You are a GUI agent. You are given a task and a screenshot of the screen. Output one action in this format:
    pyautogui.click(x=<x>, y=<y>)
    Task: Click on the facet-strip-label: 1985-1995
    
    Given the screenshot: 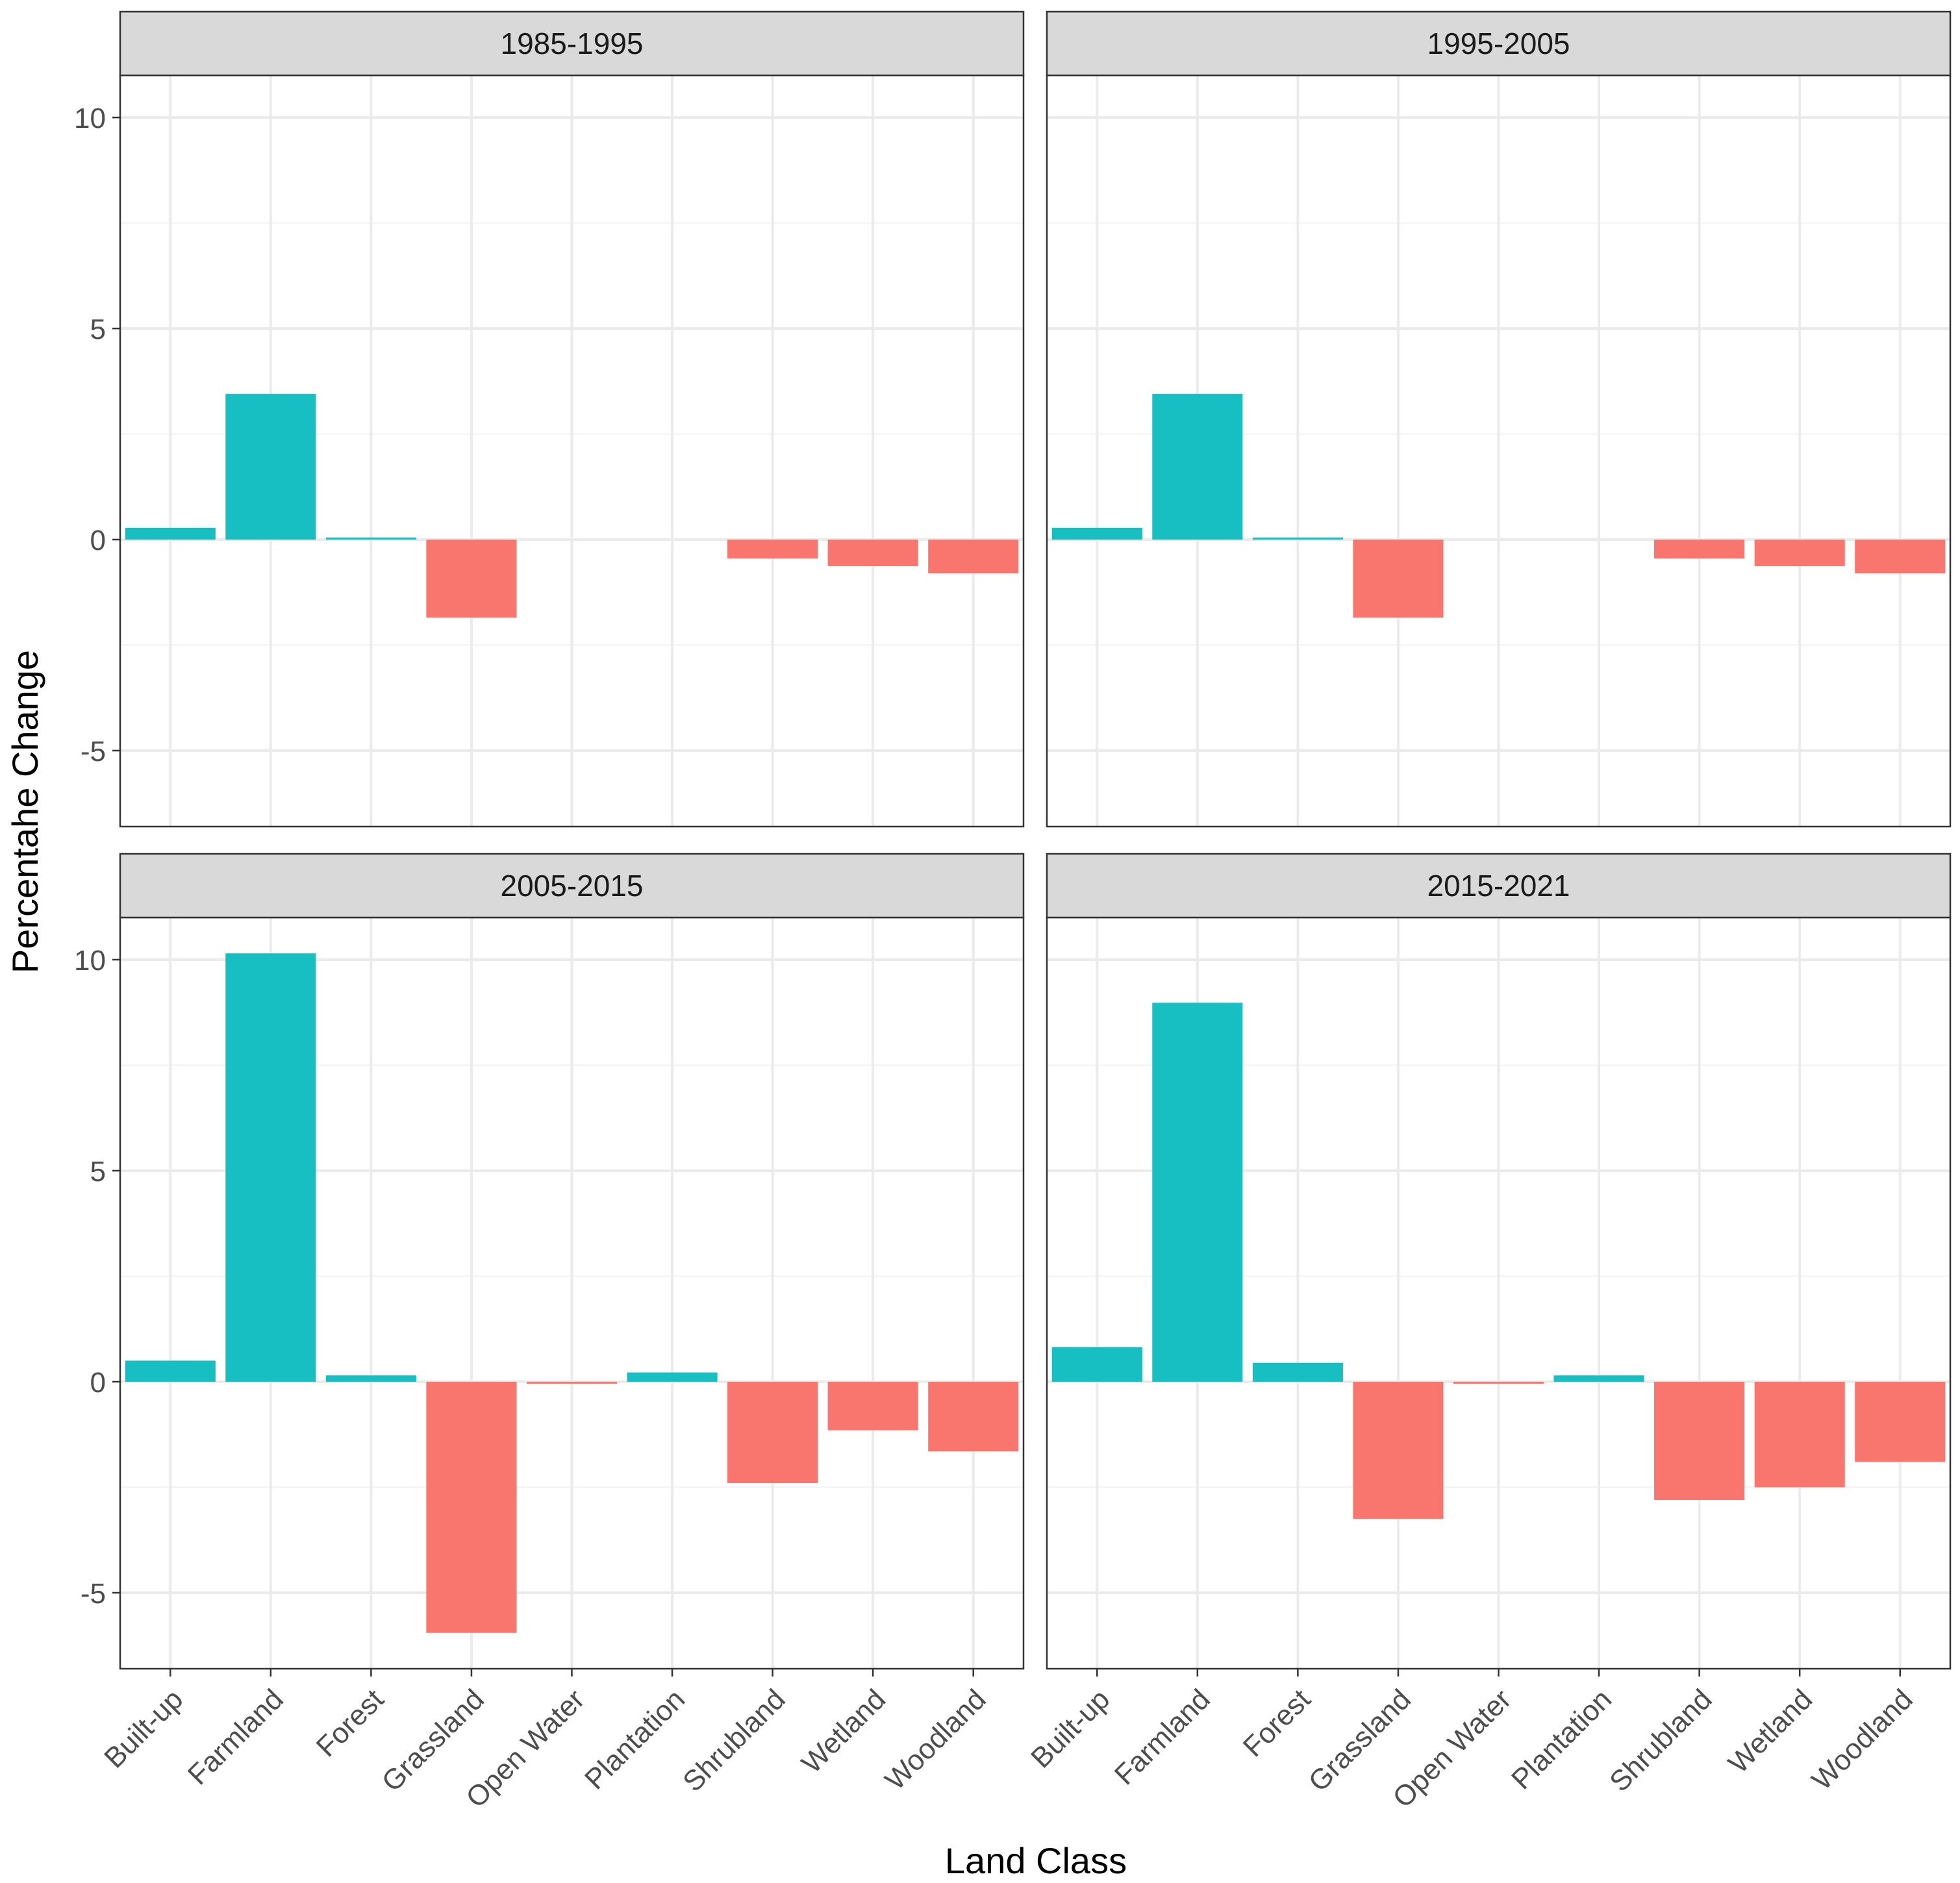 What is the action you would take?
    pyautogui.click(x=572, y=43)
    